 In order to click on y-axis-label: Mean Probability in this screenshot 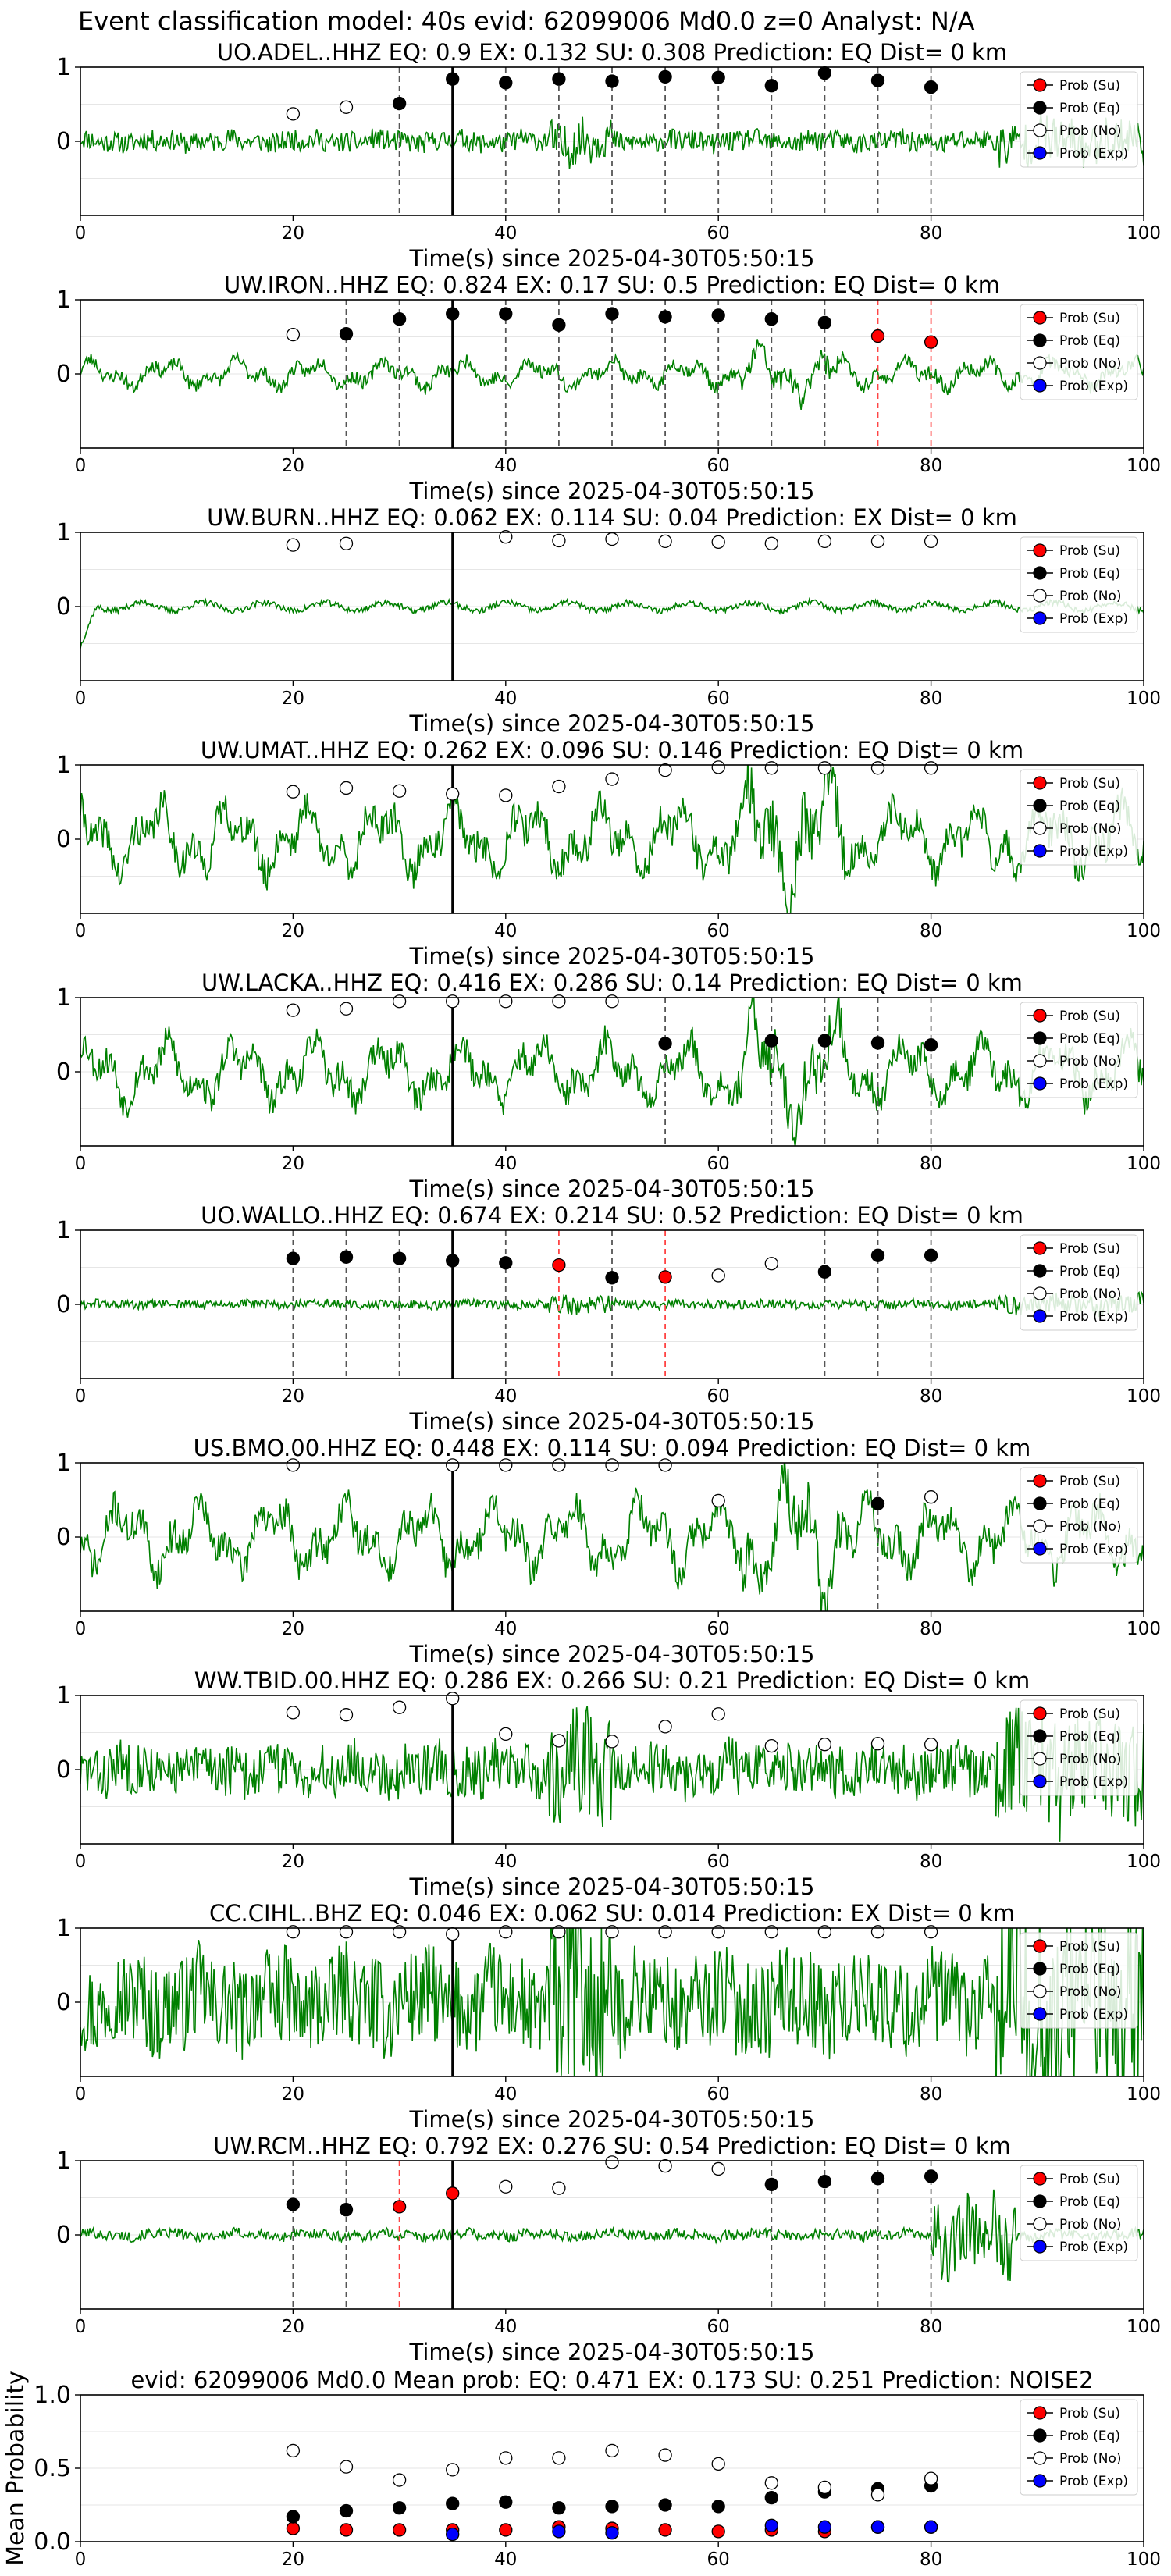, I will do `click(16, 2468)`.